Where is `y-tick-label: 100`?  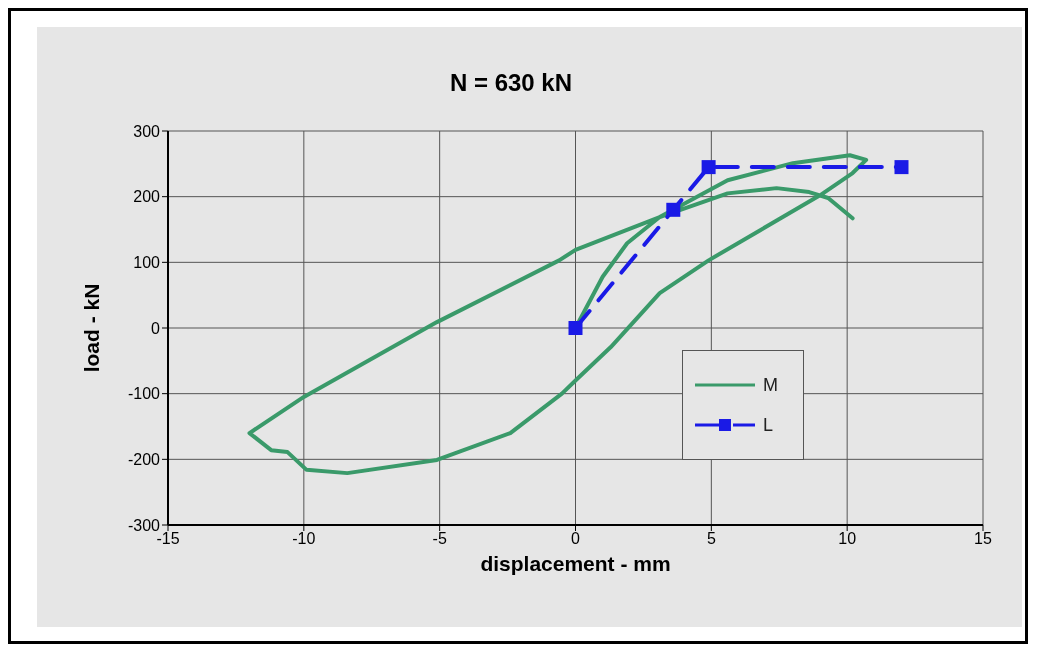 y-tick-label: 100 is located at coordinates (147, 263).